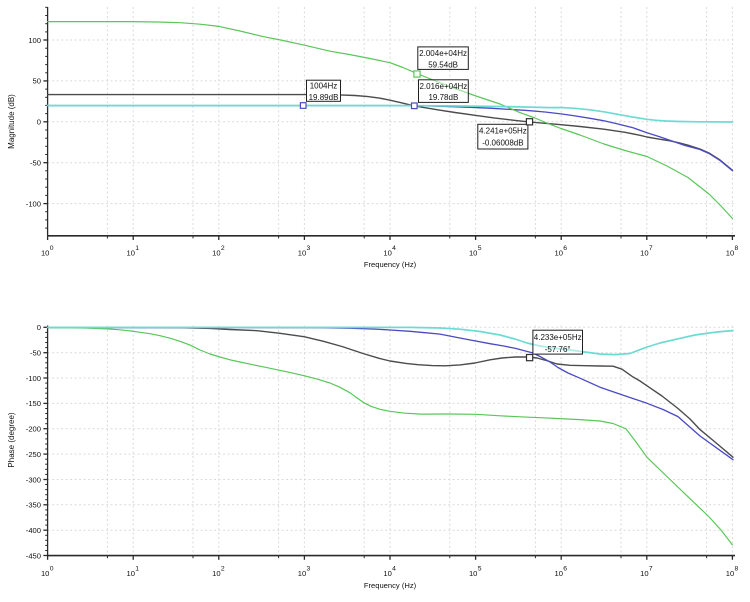 The width and height of the screenshot is (750, 602). I want to click on svg-text: 1004Hz, so click(324, 86).